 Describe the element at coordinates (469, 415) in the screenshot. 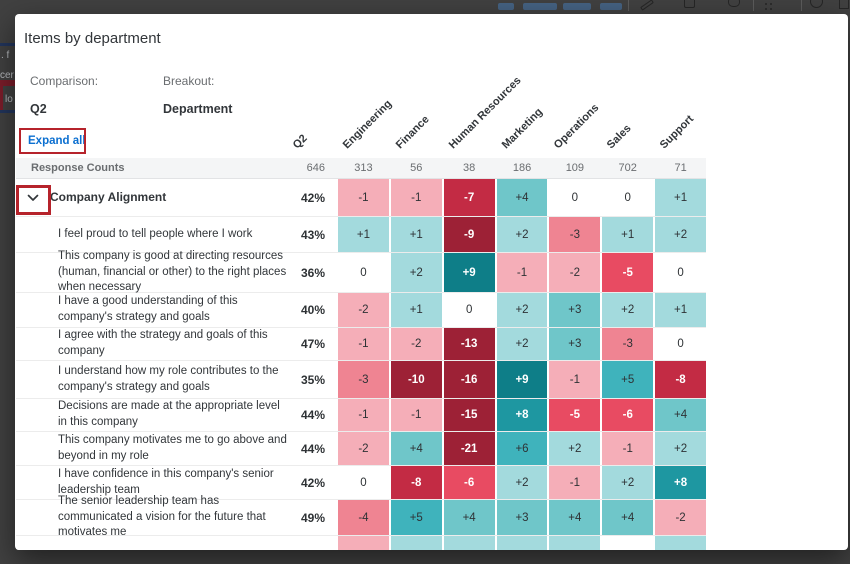

I see `heat-cell: -15` at that location.